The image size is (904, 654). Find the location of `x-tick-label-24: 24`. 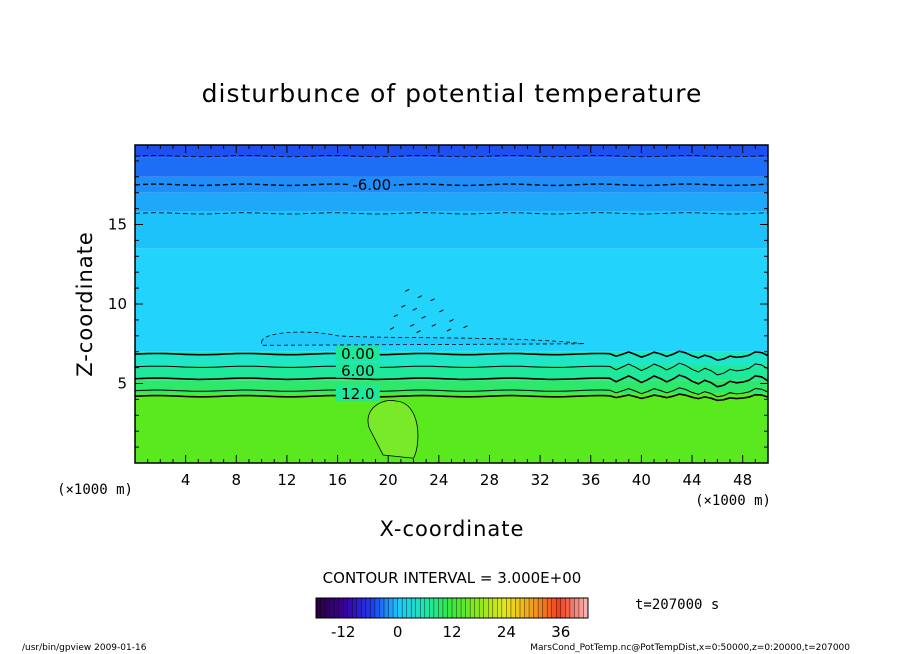

x-tick-label-24: 24 is located at coordinates (438, 480).